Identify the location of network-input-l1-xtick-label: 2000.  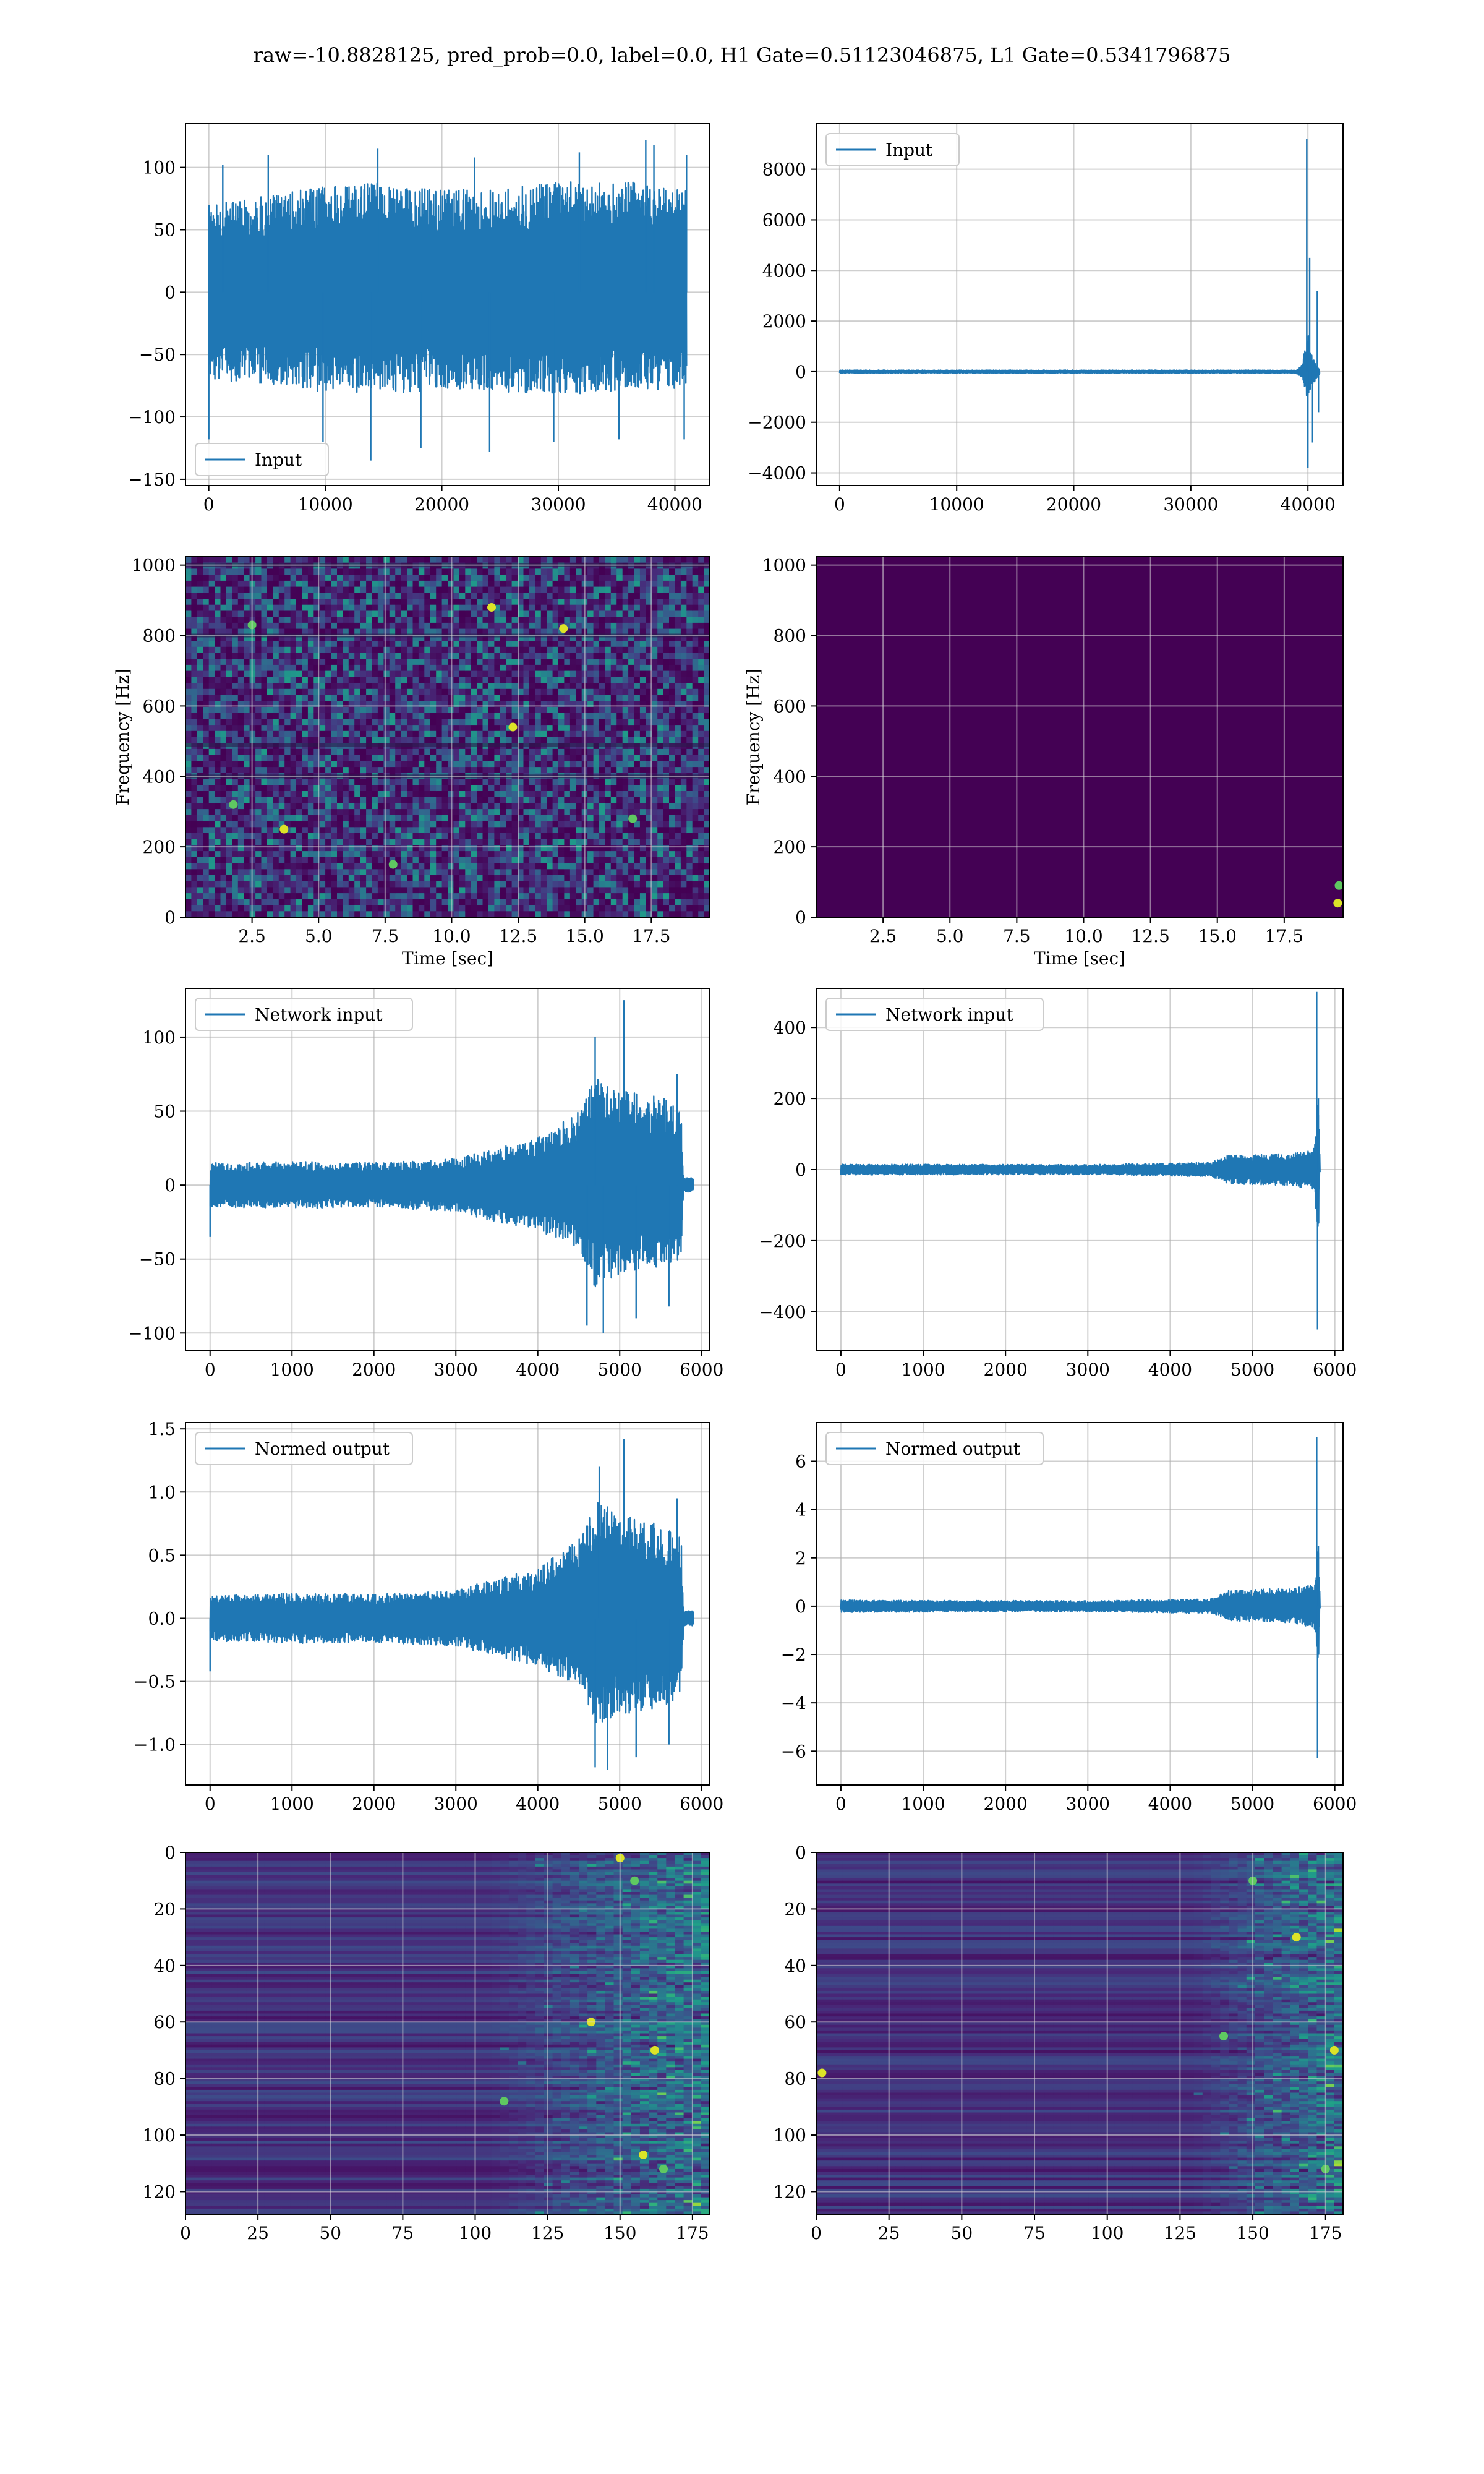
(1006, 1369).